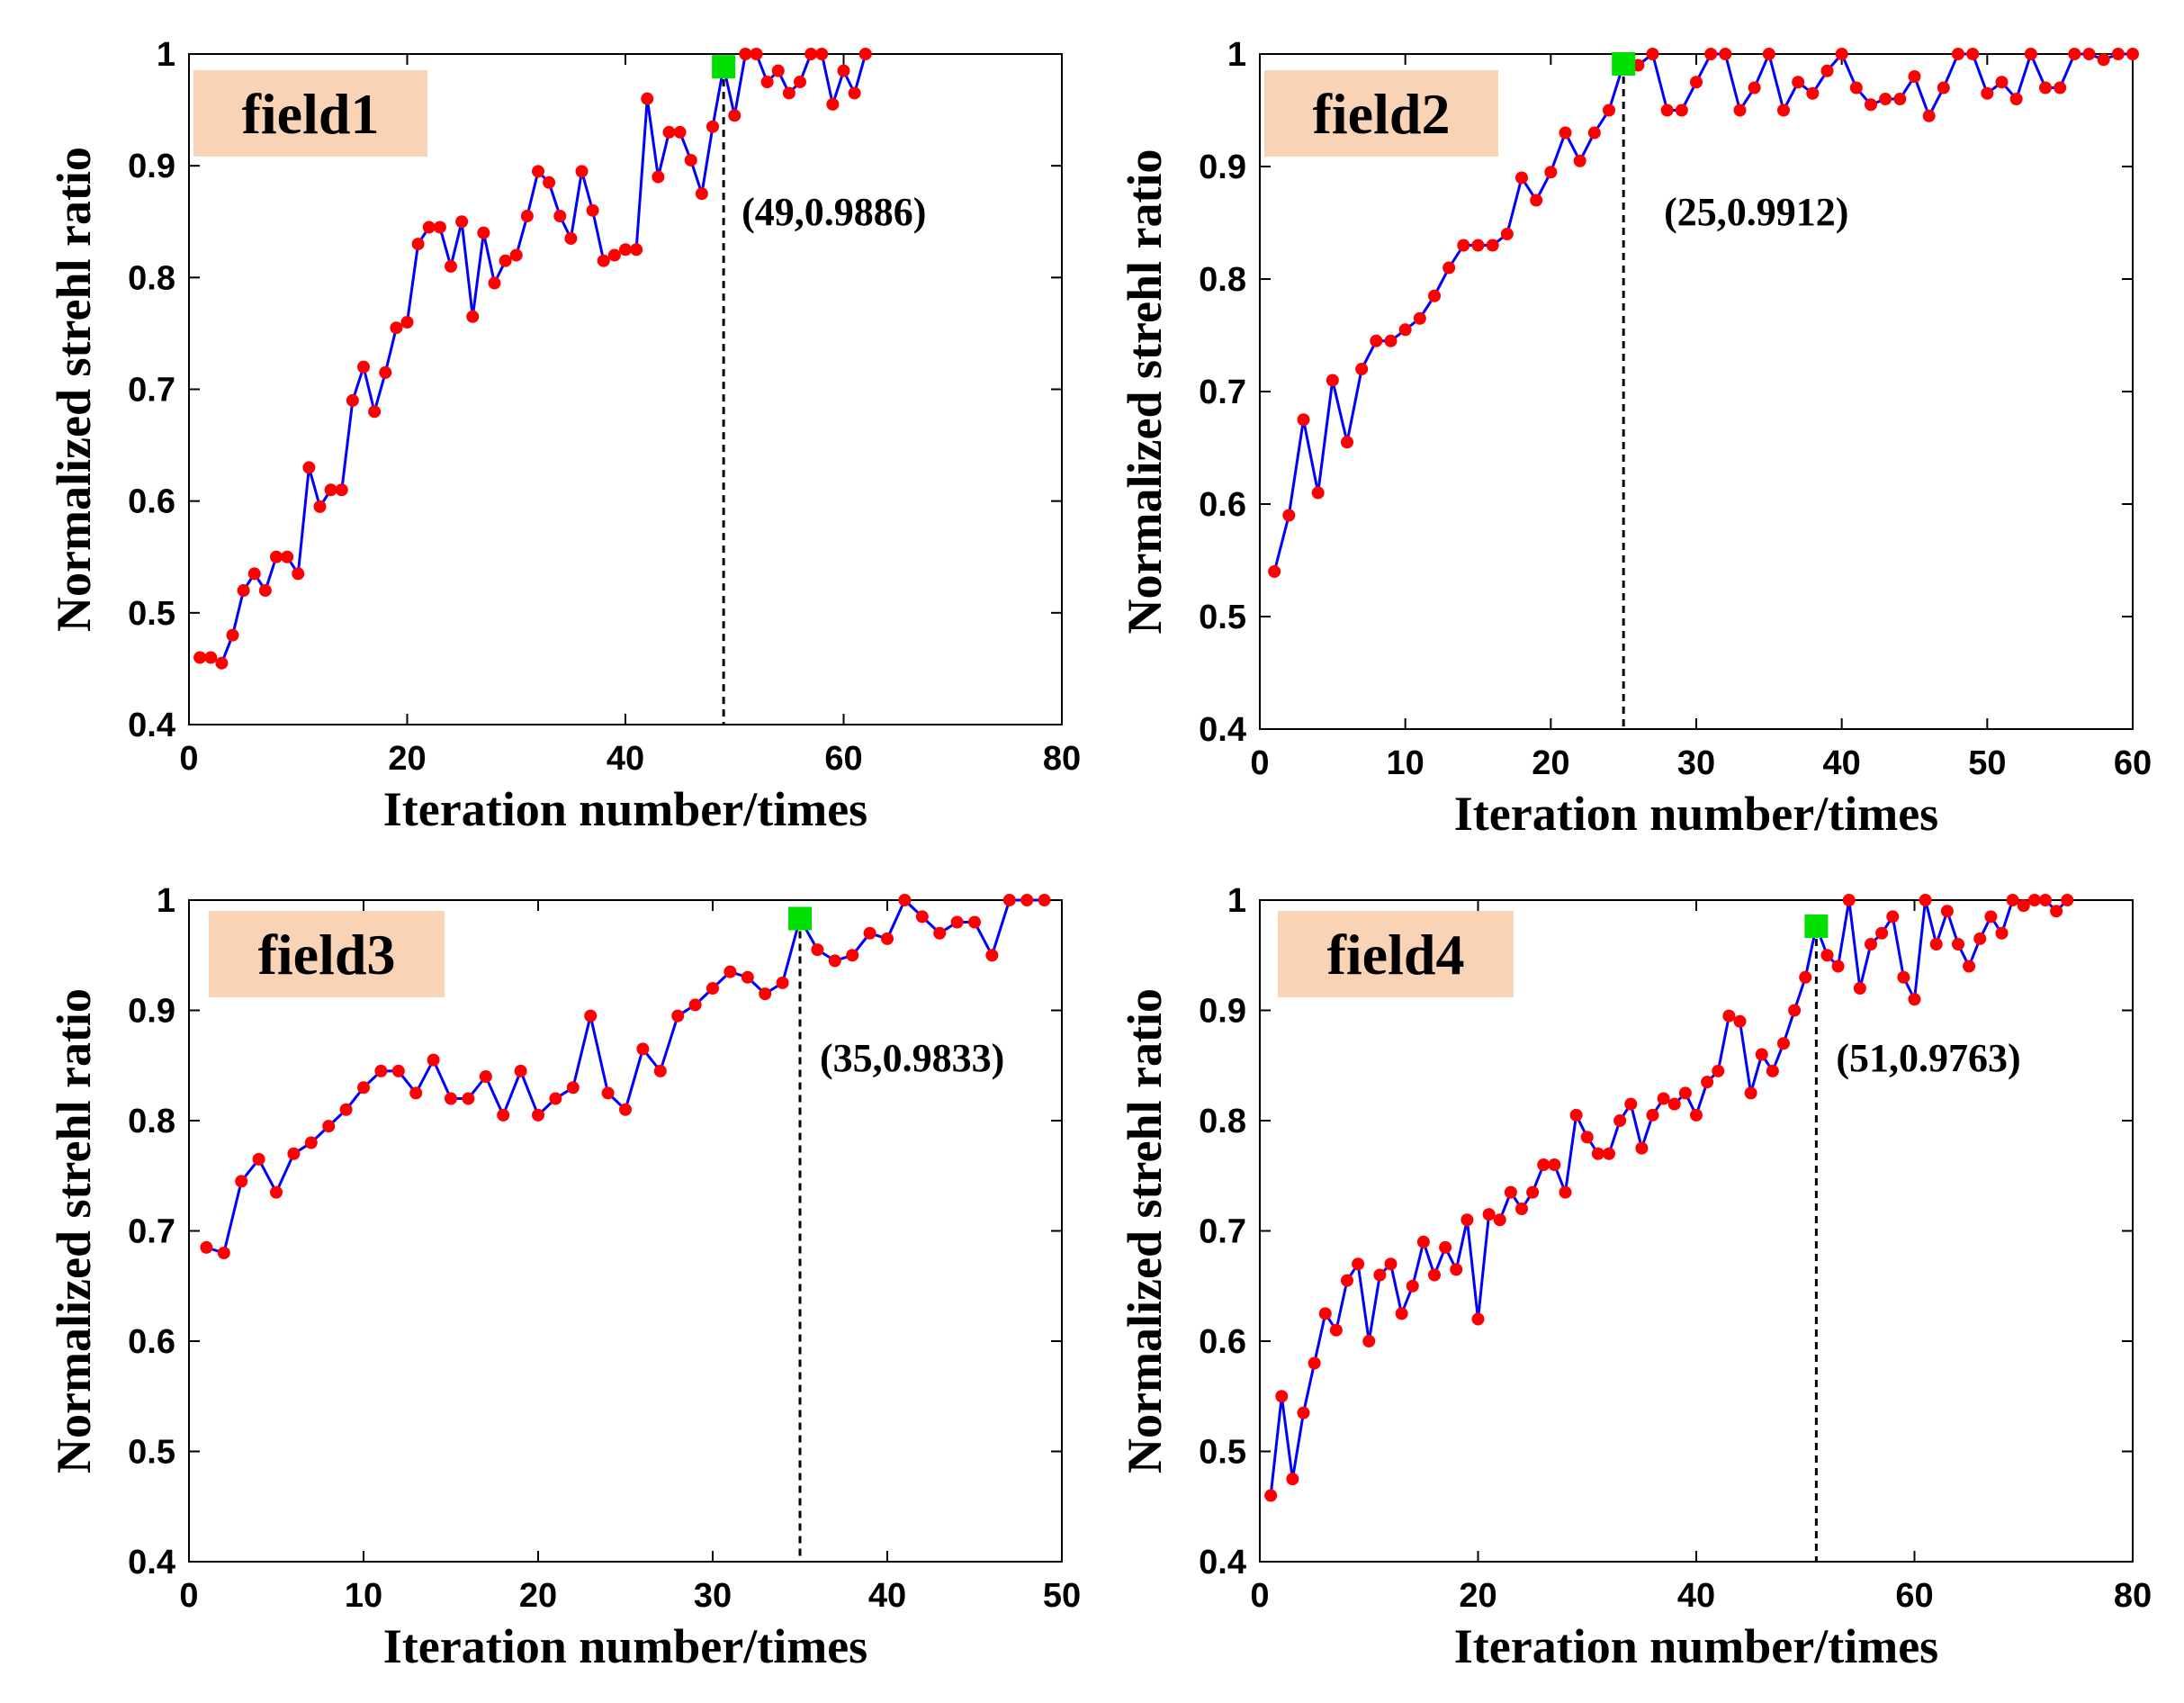 The height and width of the screenshot is (1703, 2184). What do you see at coordinates (1223, 1342) in the screenshot?
I see `y-tick-label: 0.6` at bounding box center [1223, 1342].